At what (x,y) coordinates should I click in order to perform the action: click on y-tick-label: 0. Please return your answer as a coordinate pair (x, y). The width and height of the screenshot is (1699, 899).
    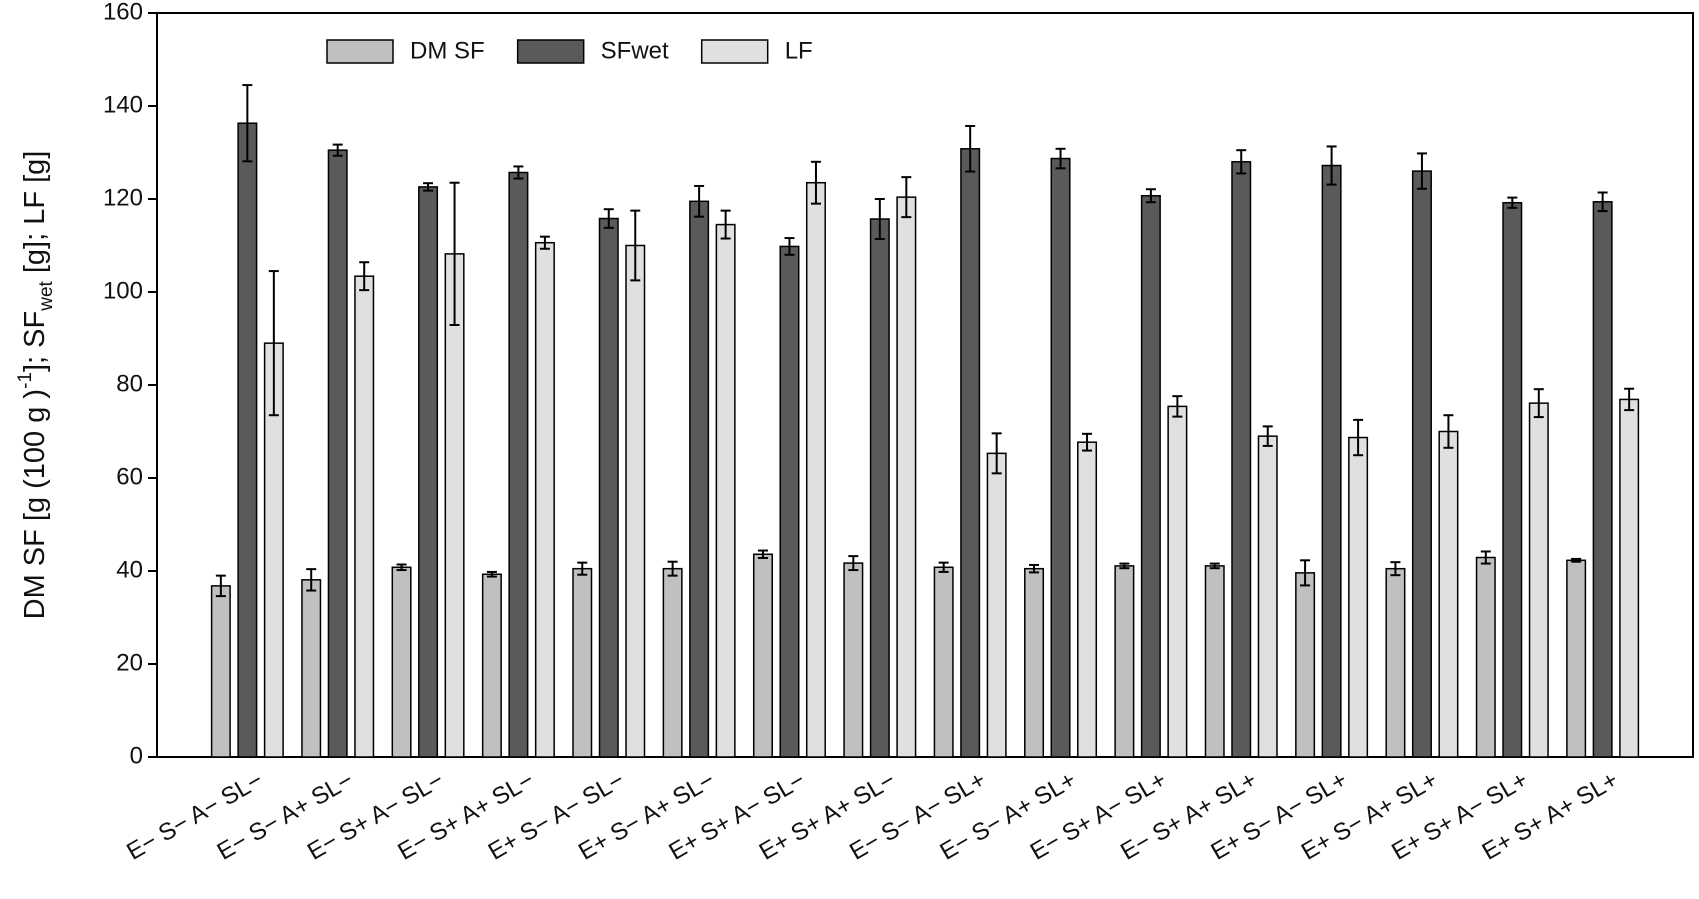
    Looking at the image, I should click on (136, 755).